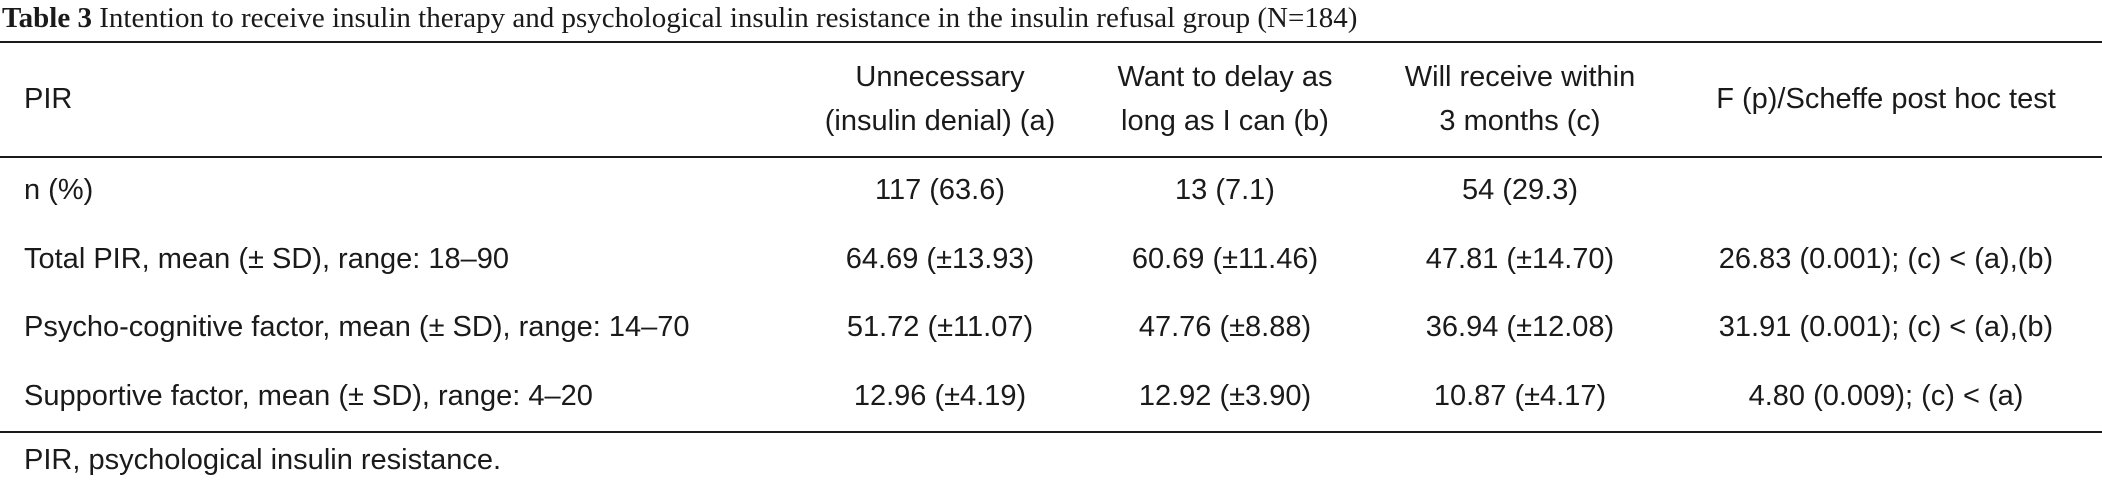 The image size is (2102, 482). I want to click on column-header-unnecessary-line-2: (insulin denial) (a), so click(940, 121).